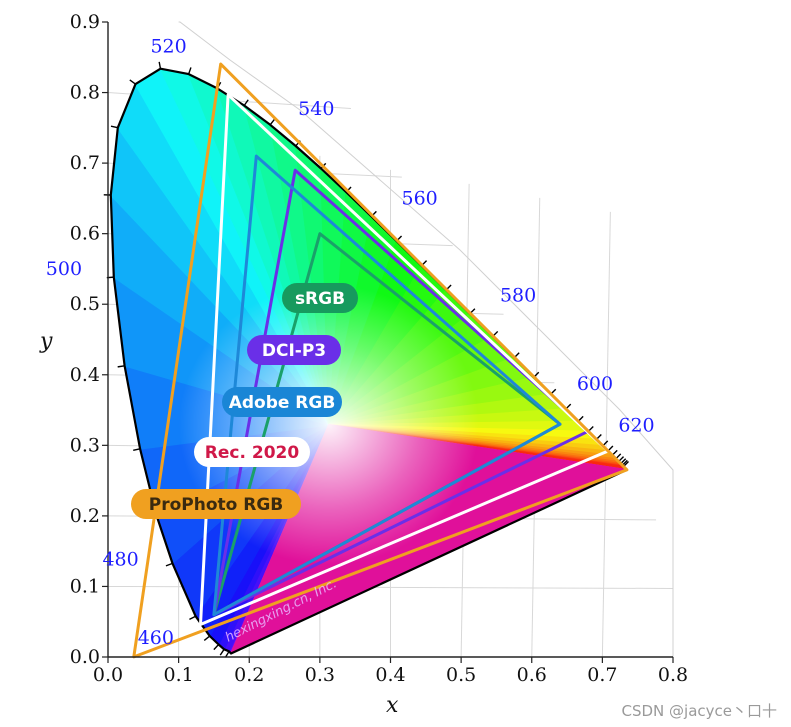 The height and width of the screenshot is (727, 791). I want to click on wavelength-label-620: 620, so click(636, 425).